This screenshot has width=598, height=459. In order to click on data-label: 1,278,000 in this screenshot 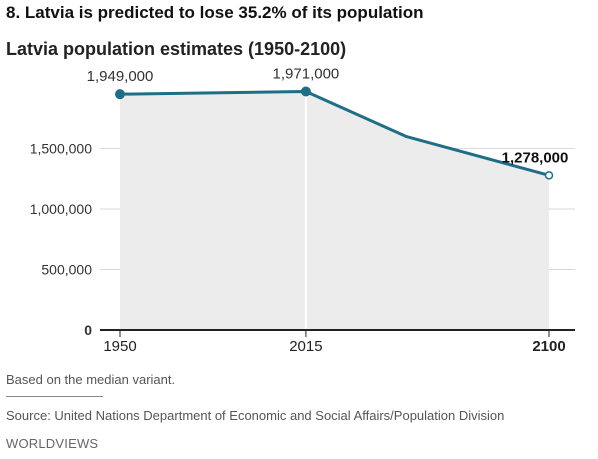, I will do `click(535, 157)`.